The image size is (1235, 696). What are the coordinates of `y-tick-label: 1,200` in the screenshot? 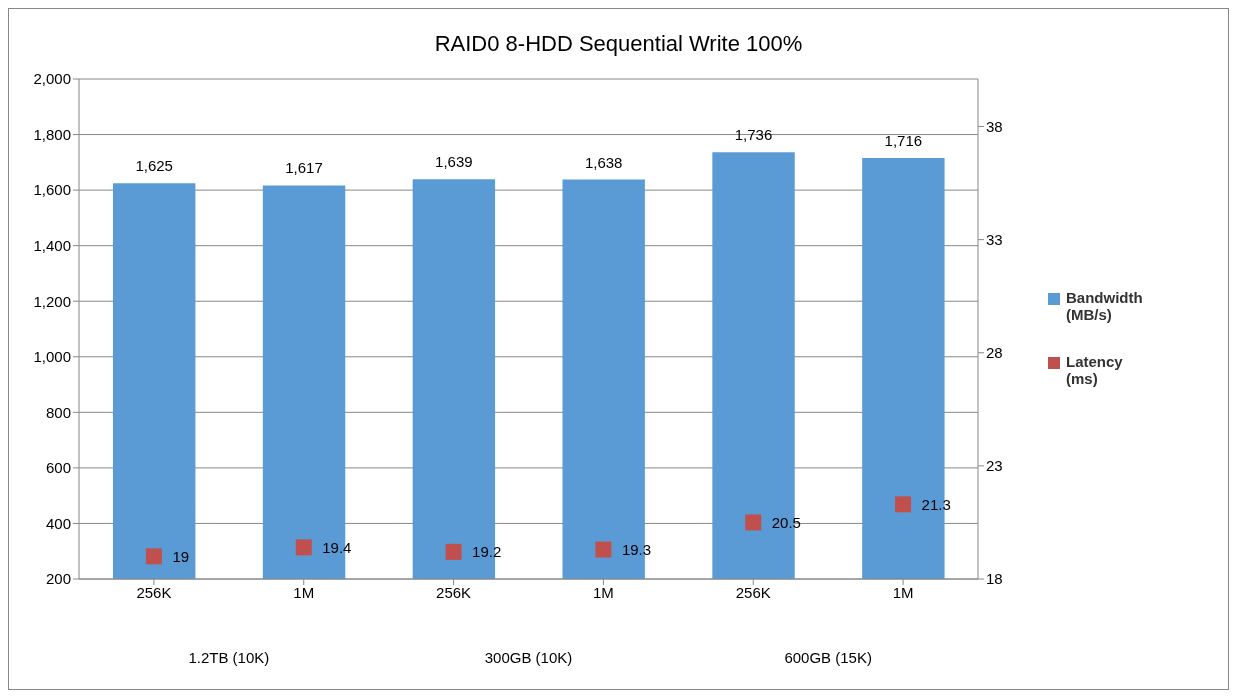 It's located at (52, 301).